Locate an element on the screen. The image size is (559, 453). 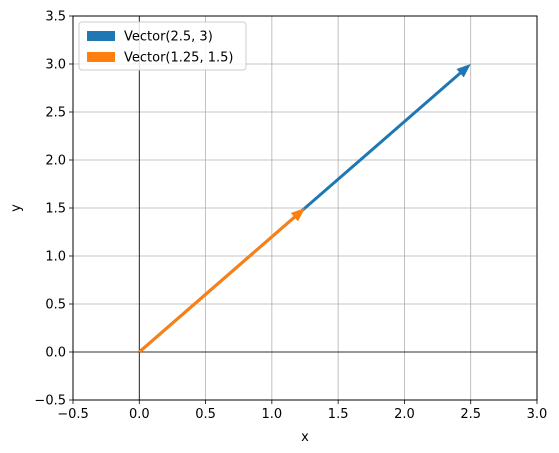
legend: Vector(2.5, 3) Vector(1.25, 1.5) is located at coordinates (162, 46).